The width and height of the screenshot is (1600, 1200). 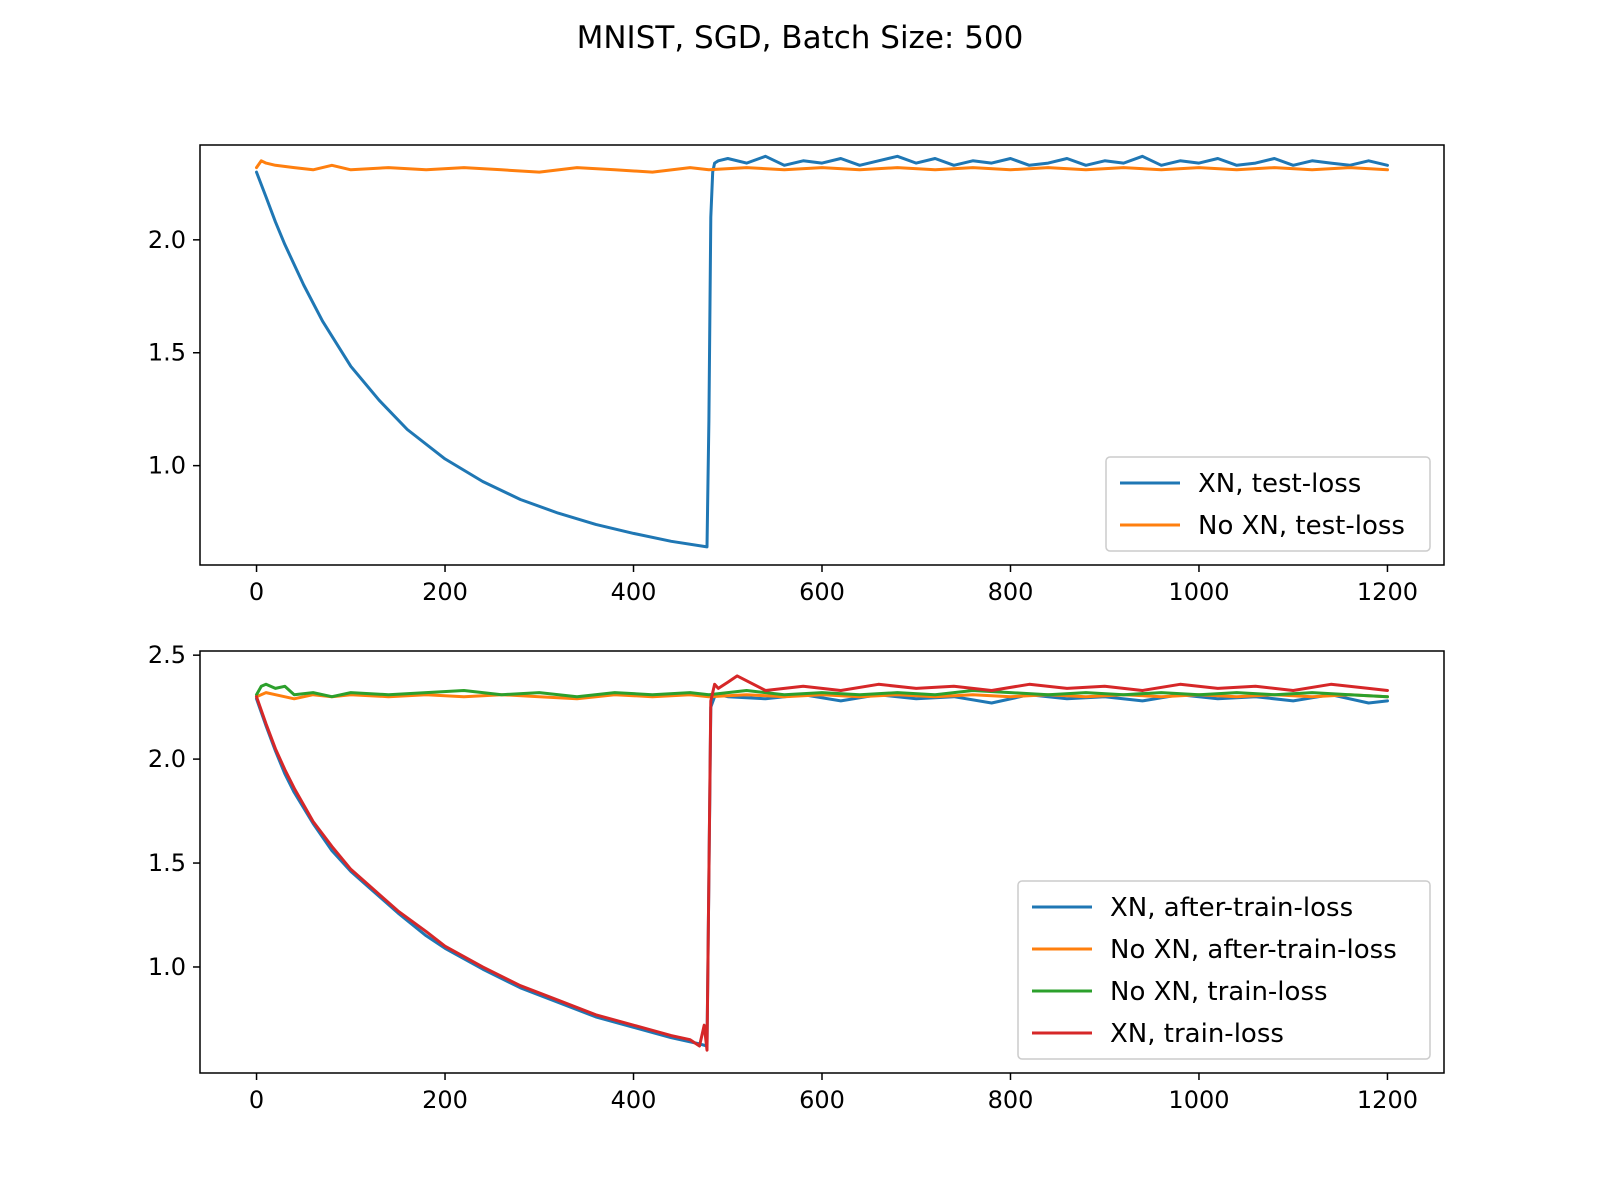 What do you see at coordinates (167, 655) in the screenshot?
I see `y-tick-label: 2.5` at bounding box center [167, 655].